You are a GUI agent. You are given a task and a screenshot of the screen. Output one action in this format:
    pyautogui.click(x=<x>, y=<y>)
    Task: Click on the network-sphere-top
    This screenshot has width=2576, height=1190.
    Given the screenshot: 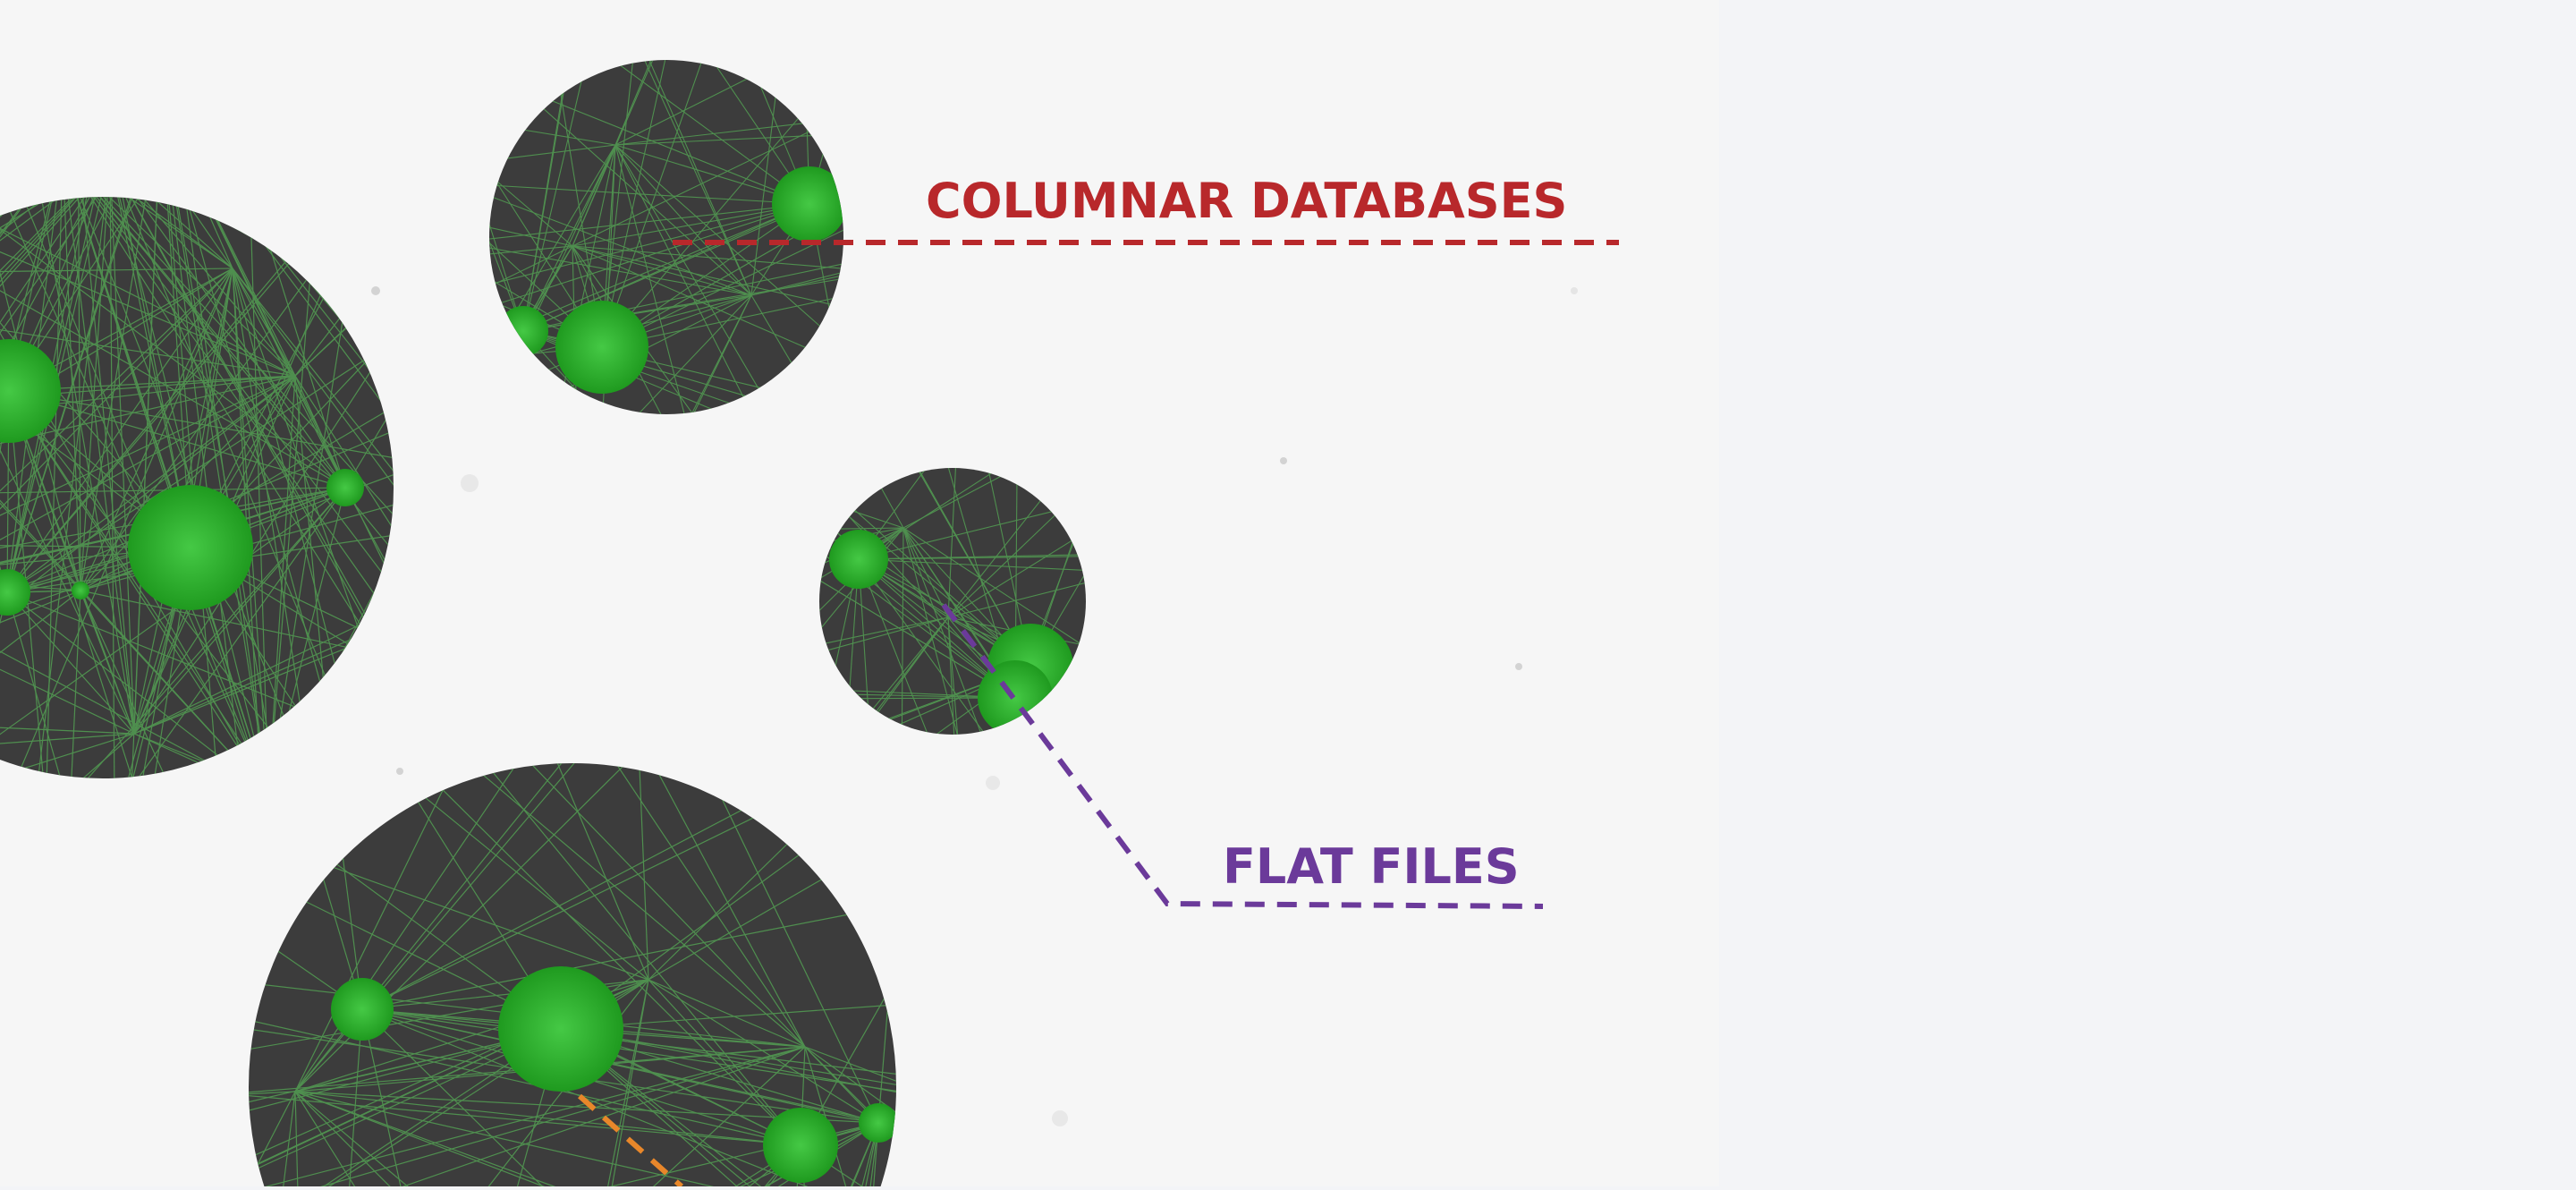 What is the action you would take?
    pyautogui.click(x=666, y=237)
    